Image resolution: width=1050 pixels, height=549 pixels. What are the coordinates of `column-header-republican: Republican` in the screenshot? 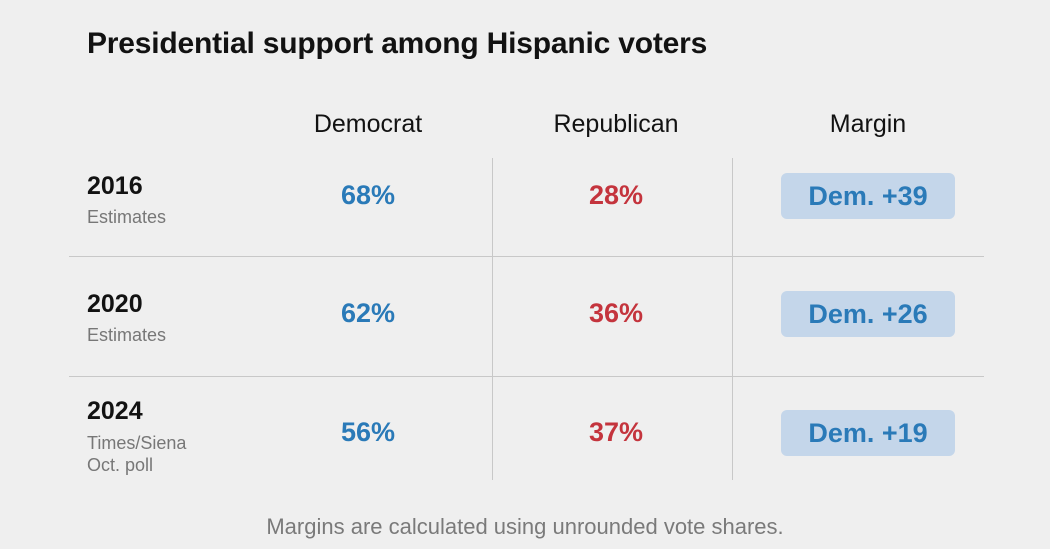 It's located at (616, 124).